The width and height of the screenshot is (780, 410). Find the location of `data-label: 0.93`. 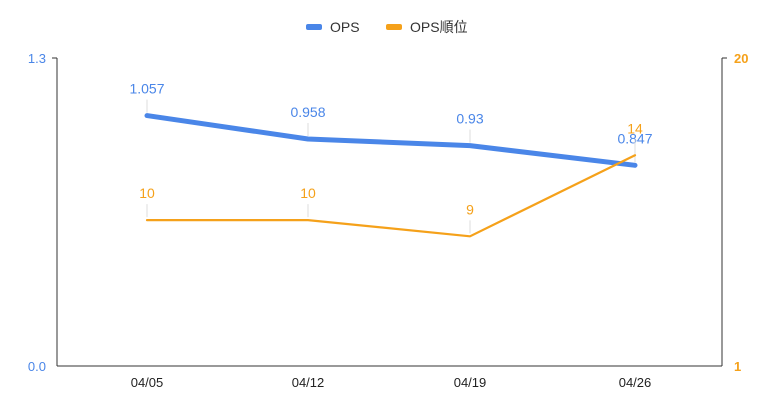

data-label: 0.93 is located at coordinates (469, 119).